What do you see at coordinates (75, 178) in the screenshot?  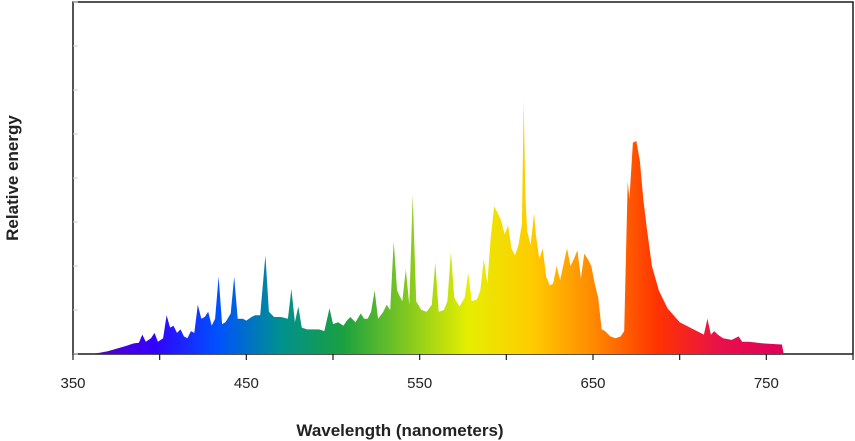 I see `y-axis-ticks` at bounding box center [75, 178].